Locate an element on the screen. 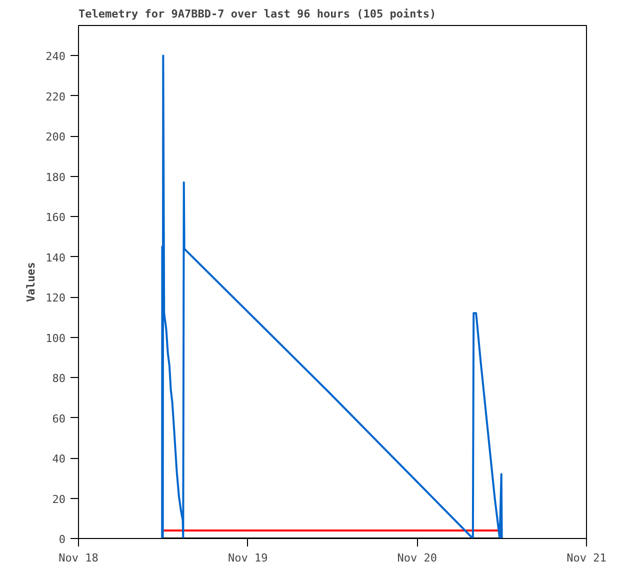  y-tick-label: 220 is located at coordinates (56, 97).